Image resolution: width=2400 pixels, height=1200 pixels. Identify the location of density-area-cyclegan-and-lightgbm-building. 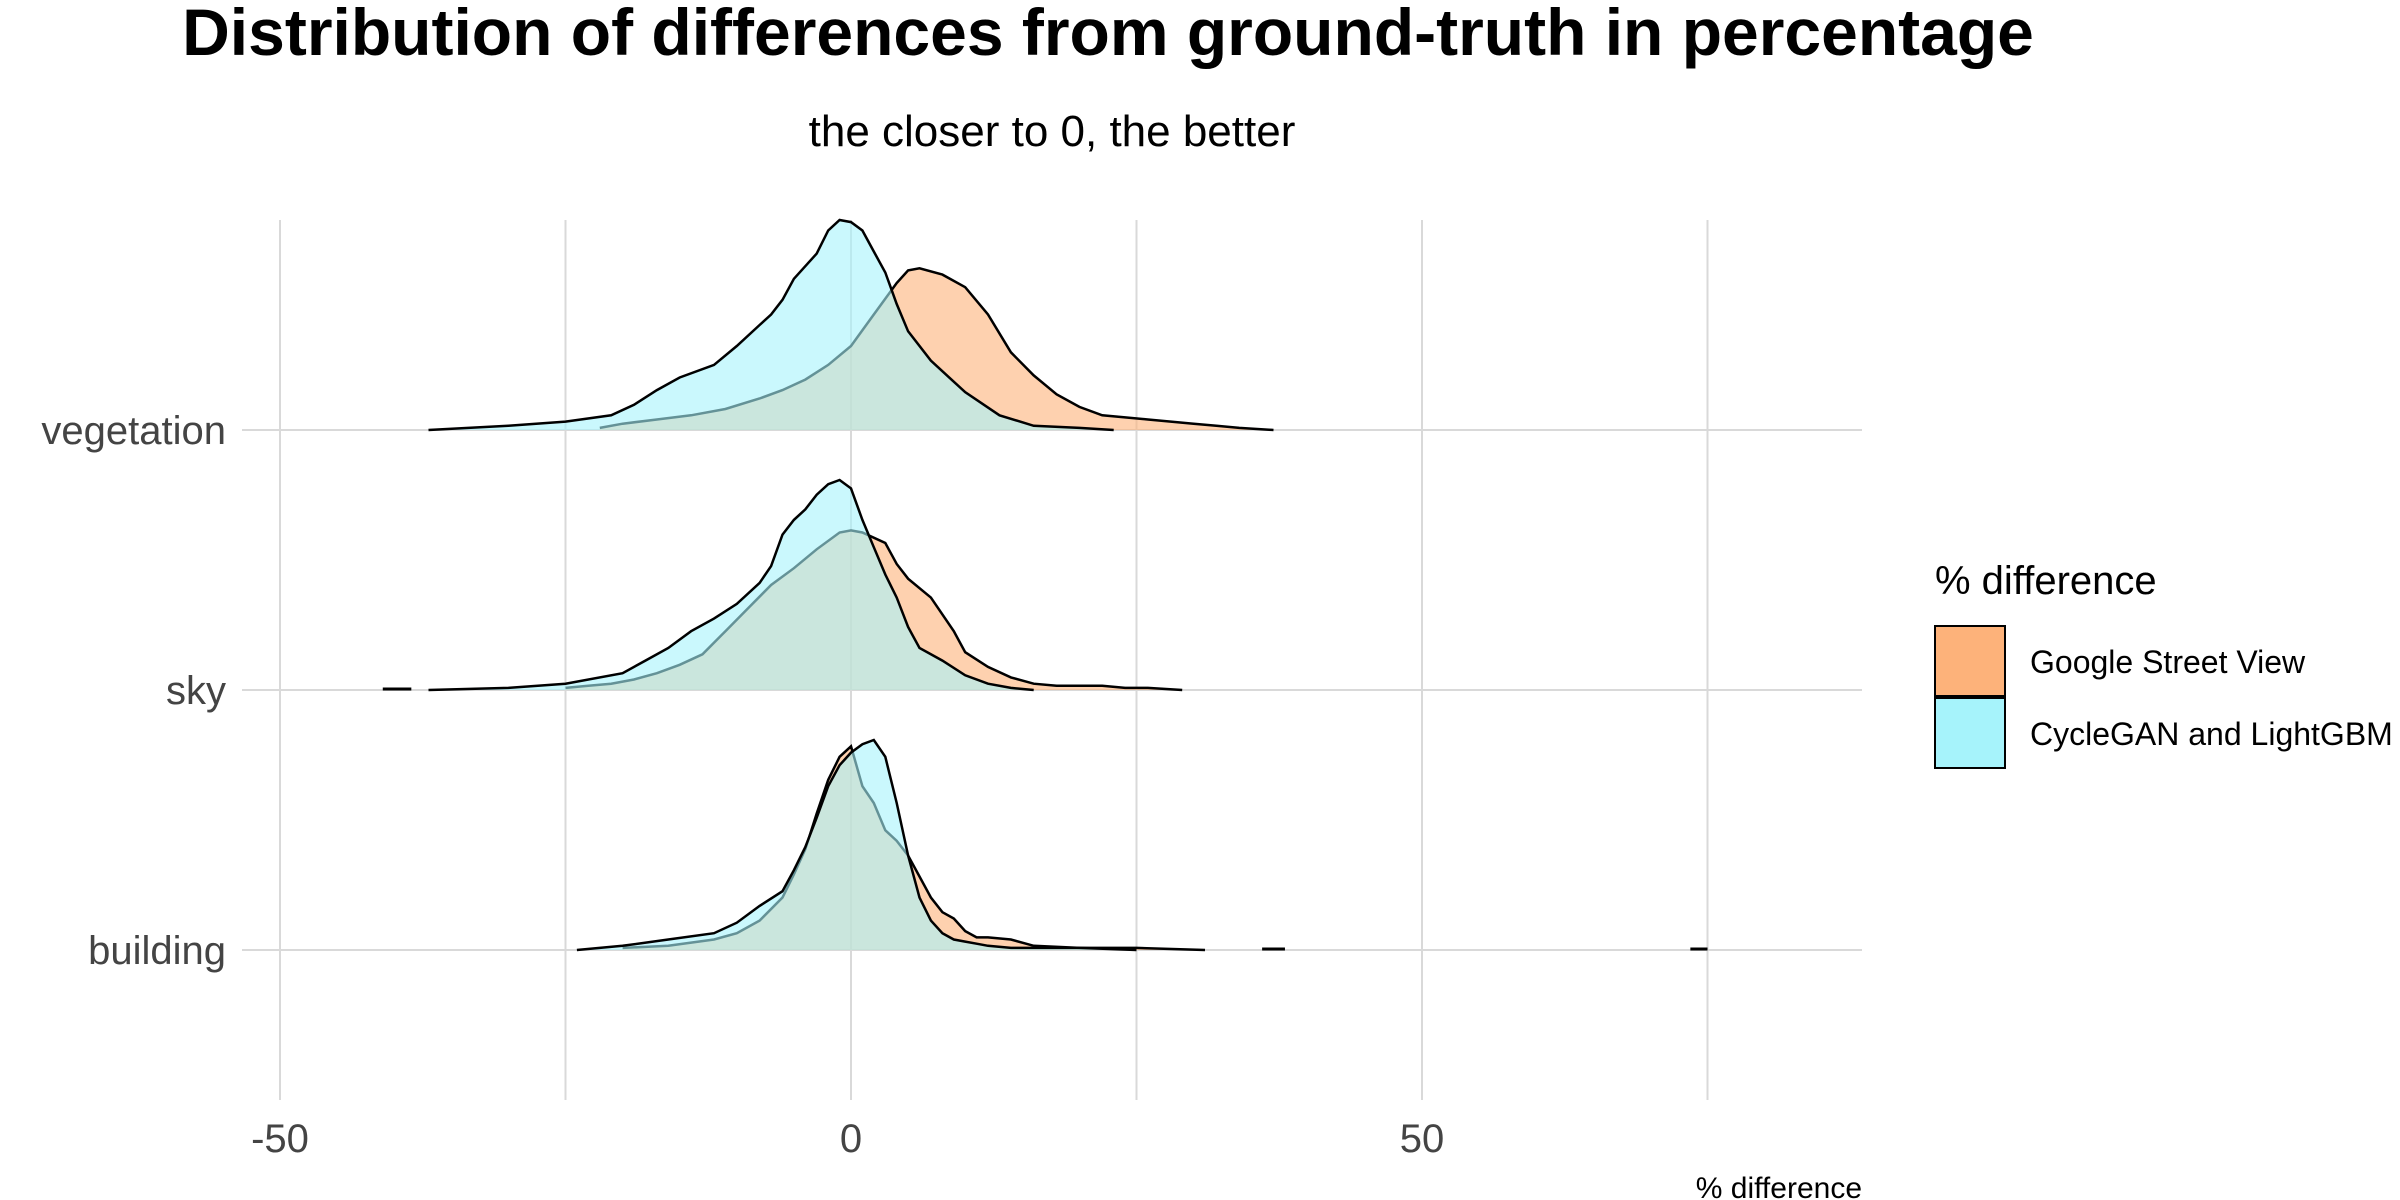
(856, 845).